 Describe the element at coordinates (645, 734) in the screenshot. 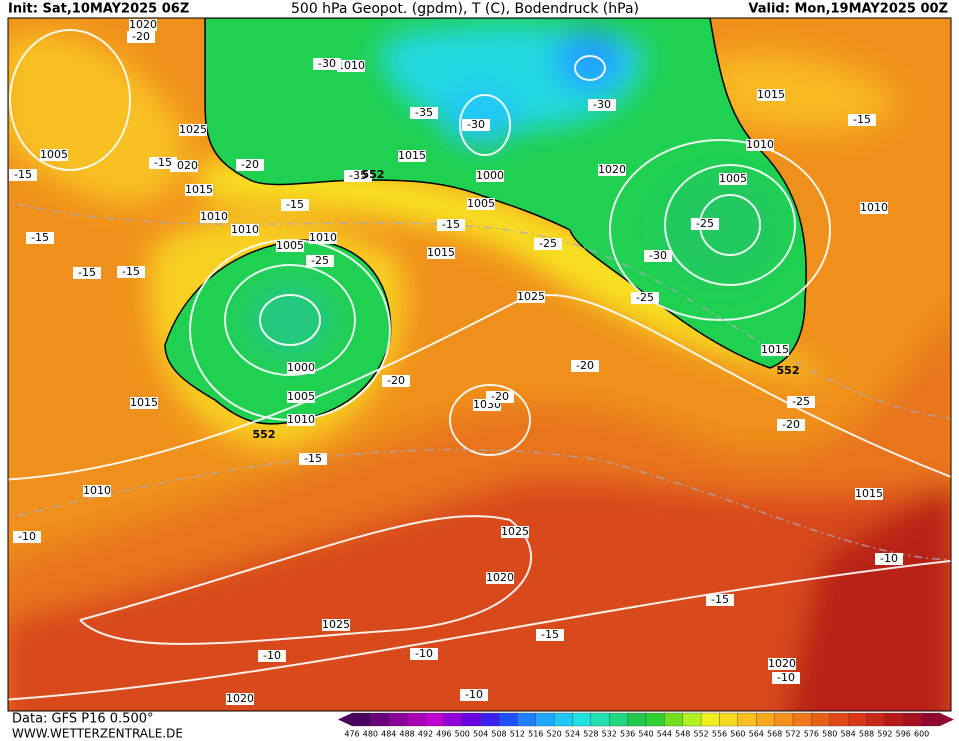

I see `scale-label: 540` at that location.